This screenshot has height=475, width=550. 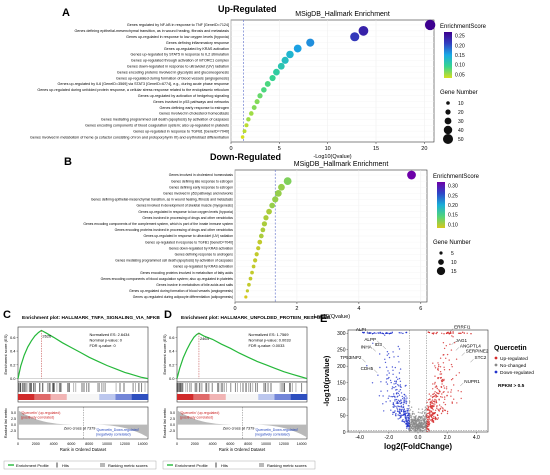 I want to click on e-y-tick-label: 0, so click(x=344, y=433).